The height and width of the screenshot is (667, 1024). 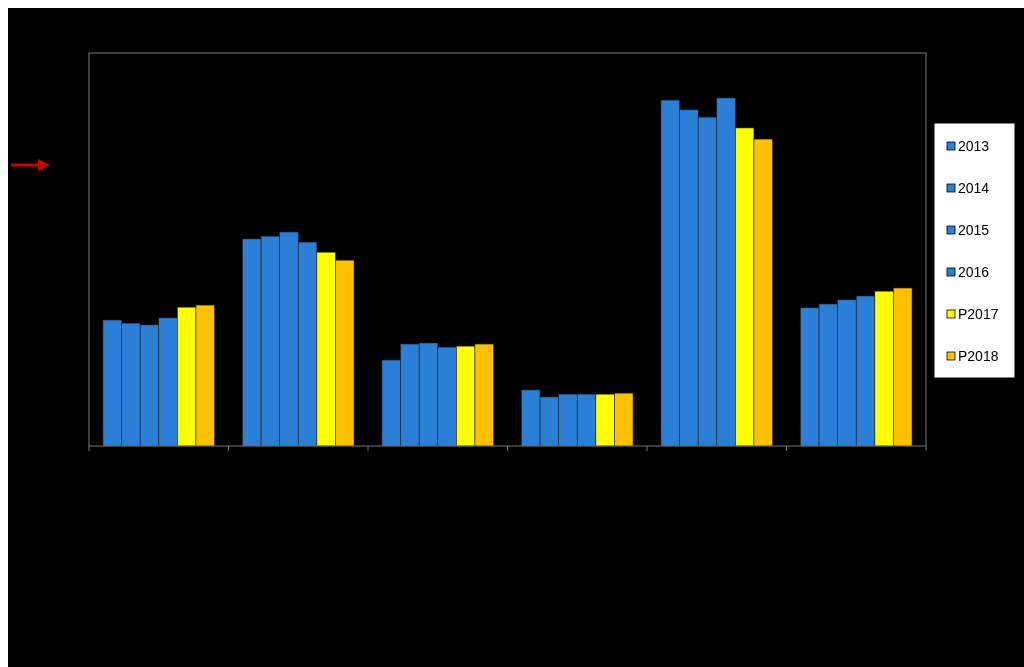 I want to click on legend-label: P2018, so click(x=978, y=356).